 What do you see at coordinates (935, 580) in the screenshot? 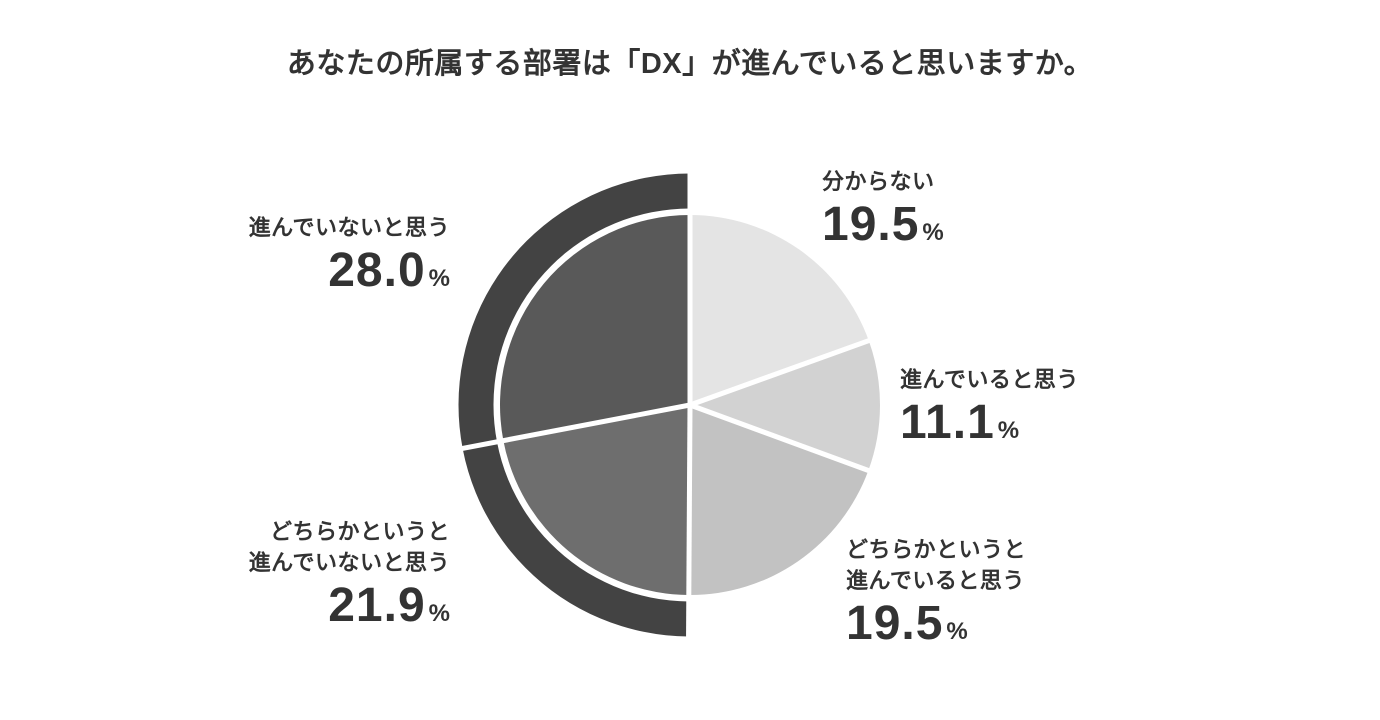
I see `callout-label-line2: 進んでいると思う` at bounding box center [935, 580].